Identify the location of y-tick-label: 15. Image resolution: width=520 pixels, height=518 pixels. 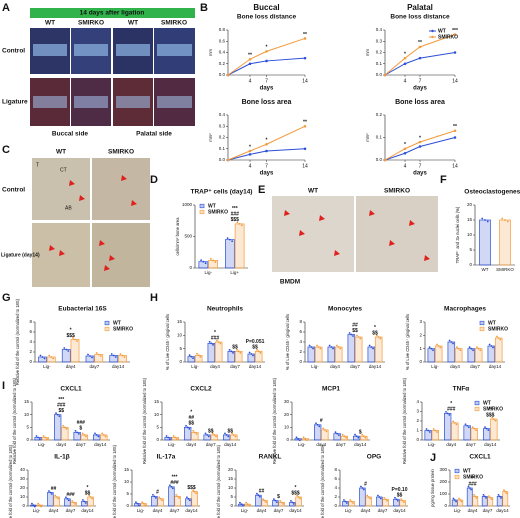
(27, 401).